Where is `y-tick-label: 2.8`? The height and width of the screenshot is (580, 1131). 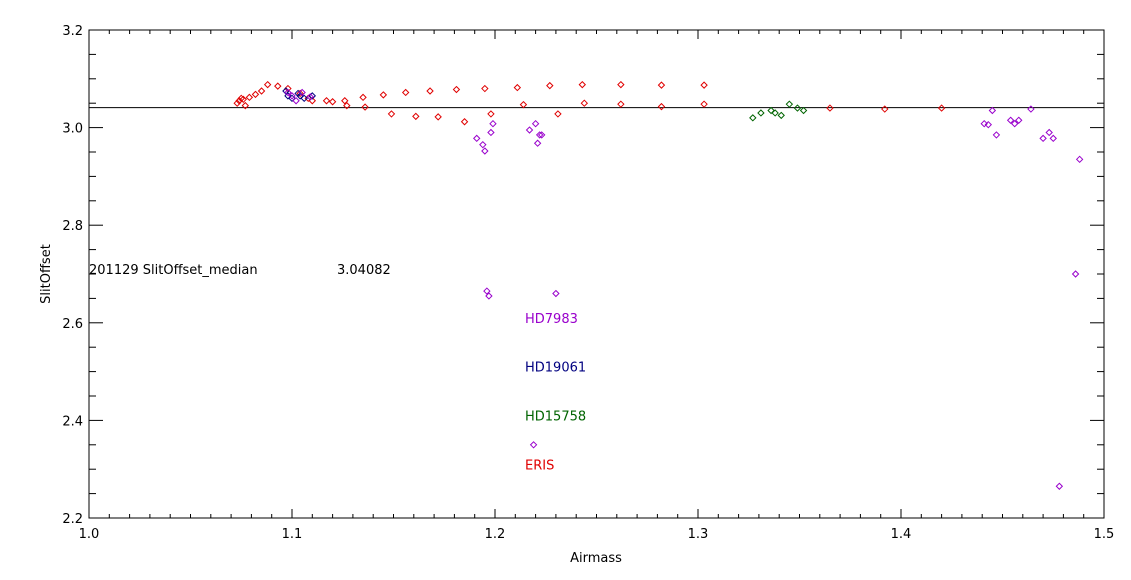 y-tick-label: 2.8 is located at coordinates (72, 226).